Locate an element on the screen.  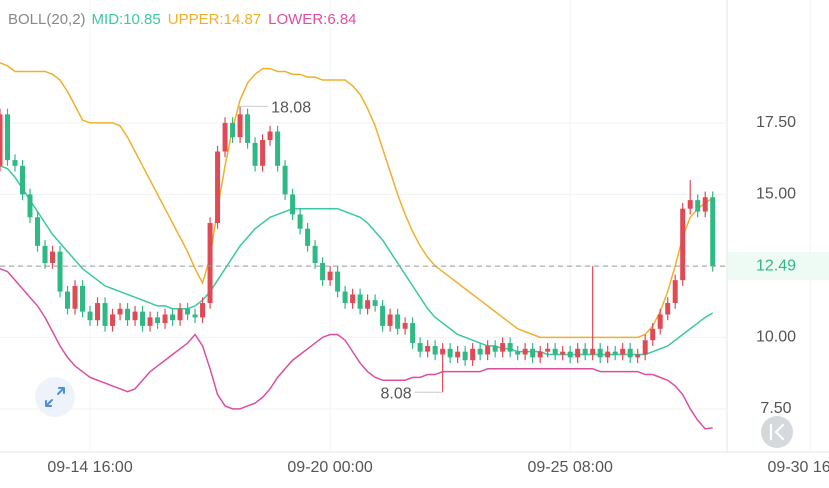
legend-entry: MID:10.85 is located at coordinates (126, 19).